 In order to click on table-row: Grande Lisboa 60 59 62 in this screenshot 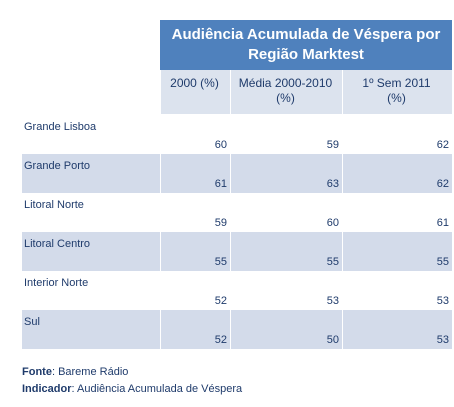, I will do `click(237, 134)`.